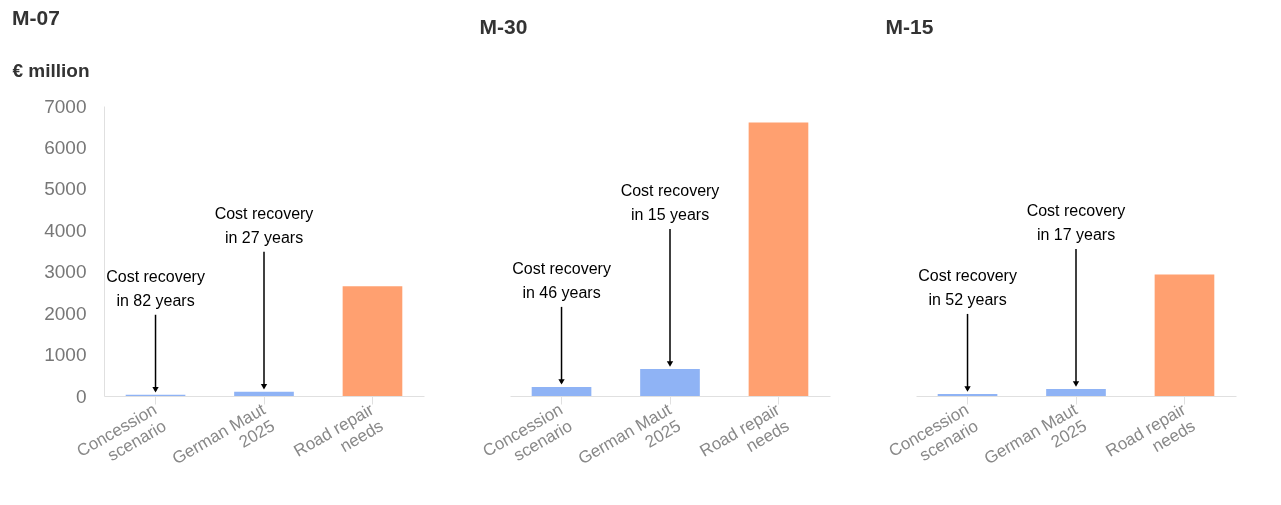 The width and height of the screenshot is (1281, 505). What do you see at coordinates (155, 288) in the screenshot?
I see `annotation: Cost recovery in 82 years` at bounding box center [155, 288].